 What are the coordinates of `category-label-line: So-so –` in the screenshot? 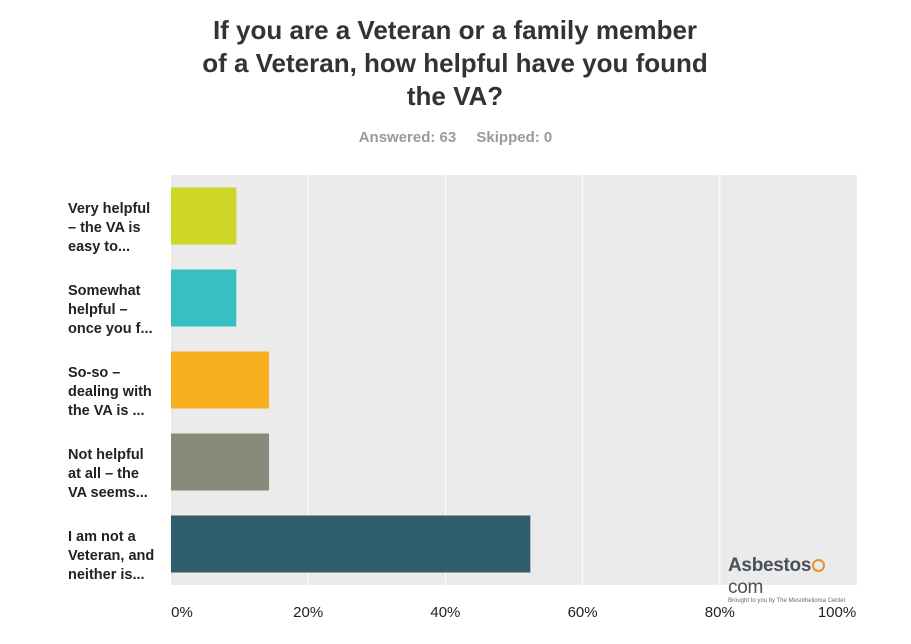 It's located at (94, 372).